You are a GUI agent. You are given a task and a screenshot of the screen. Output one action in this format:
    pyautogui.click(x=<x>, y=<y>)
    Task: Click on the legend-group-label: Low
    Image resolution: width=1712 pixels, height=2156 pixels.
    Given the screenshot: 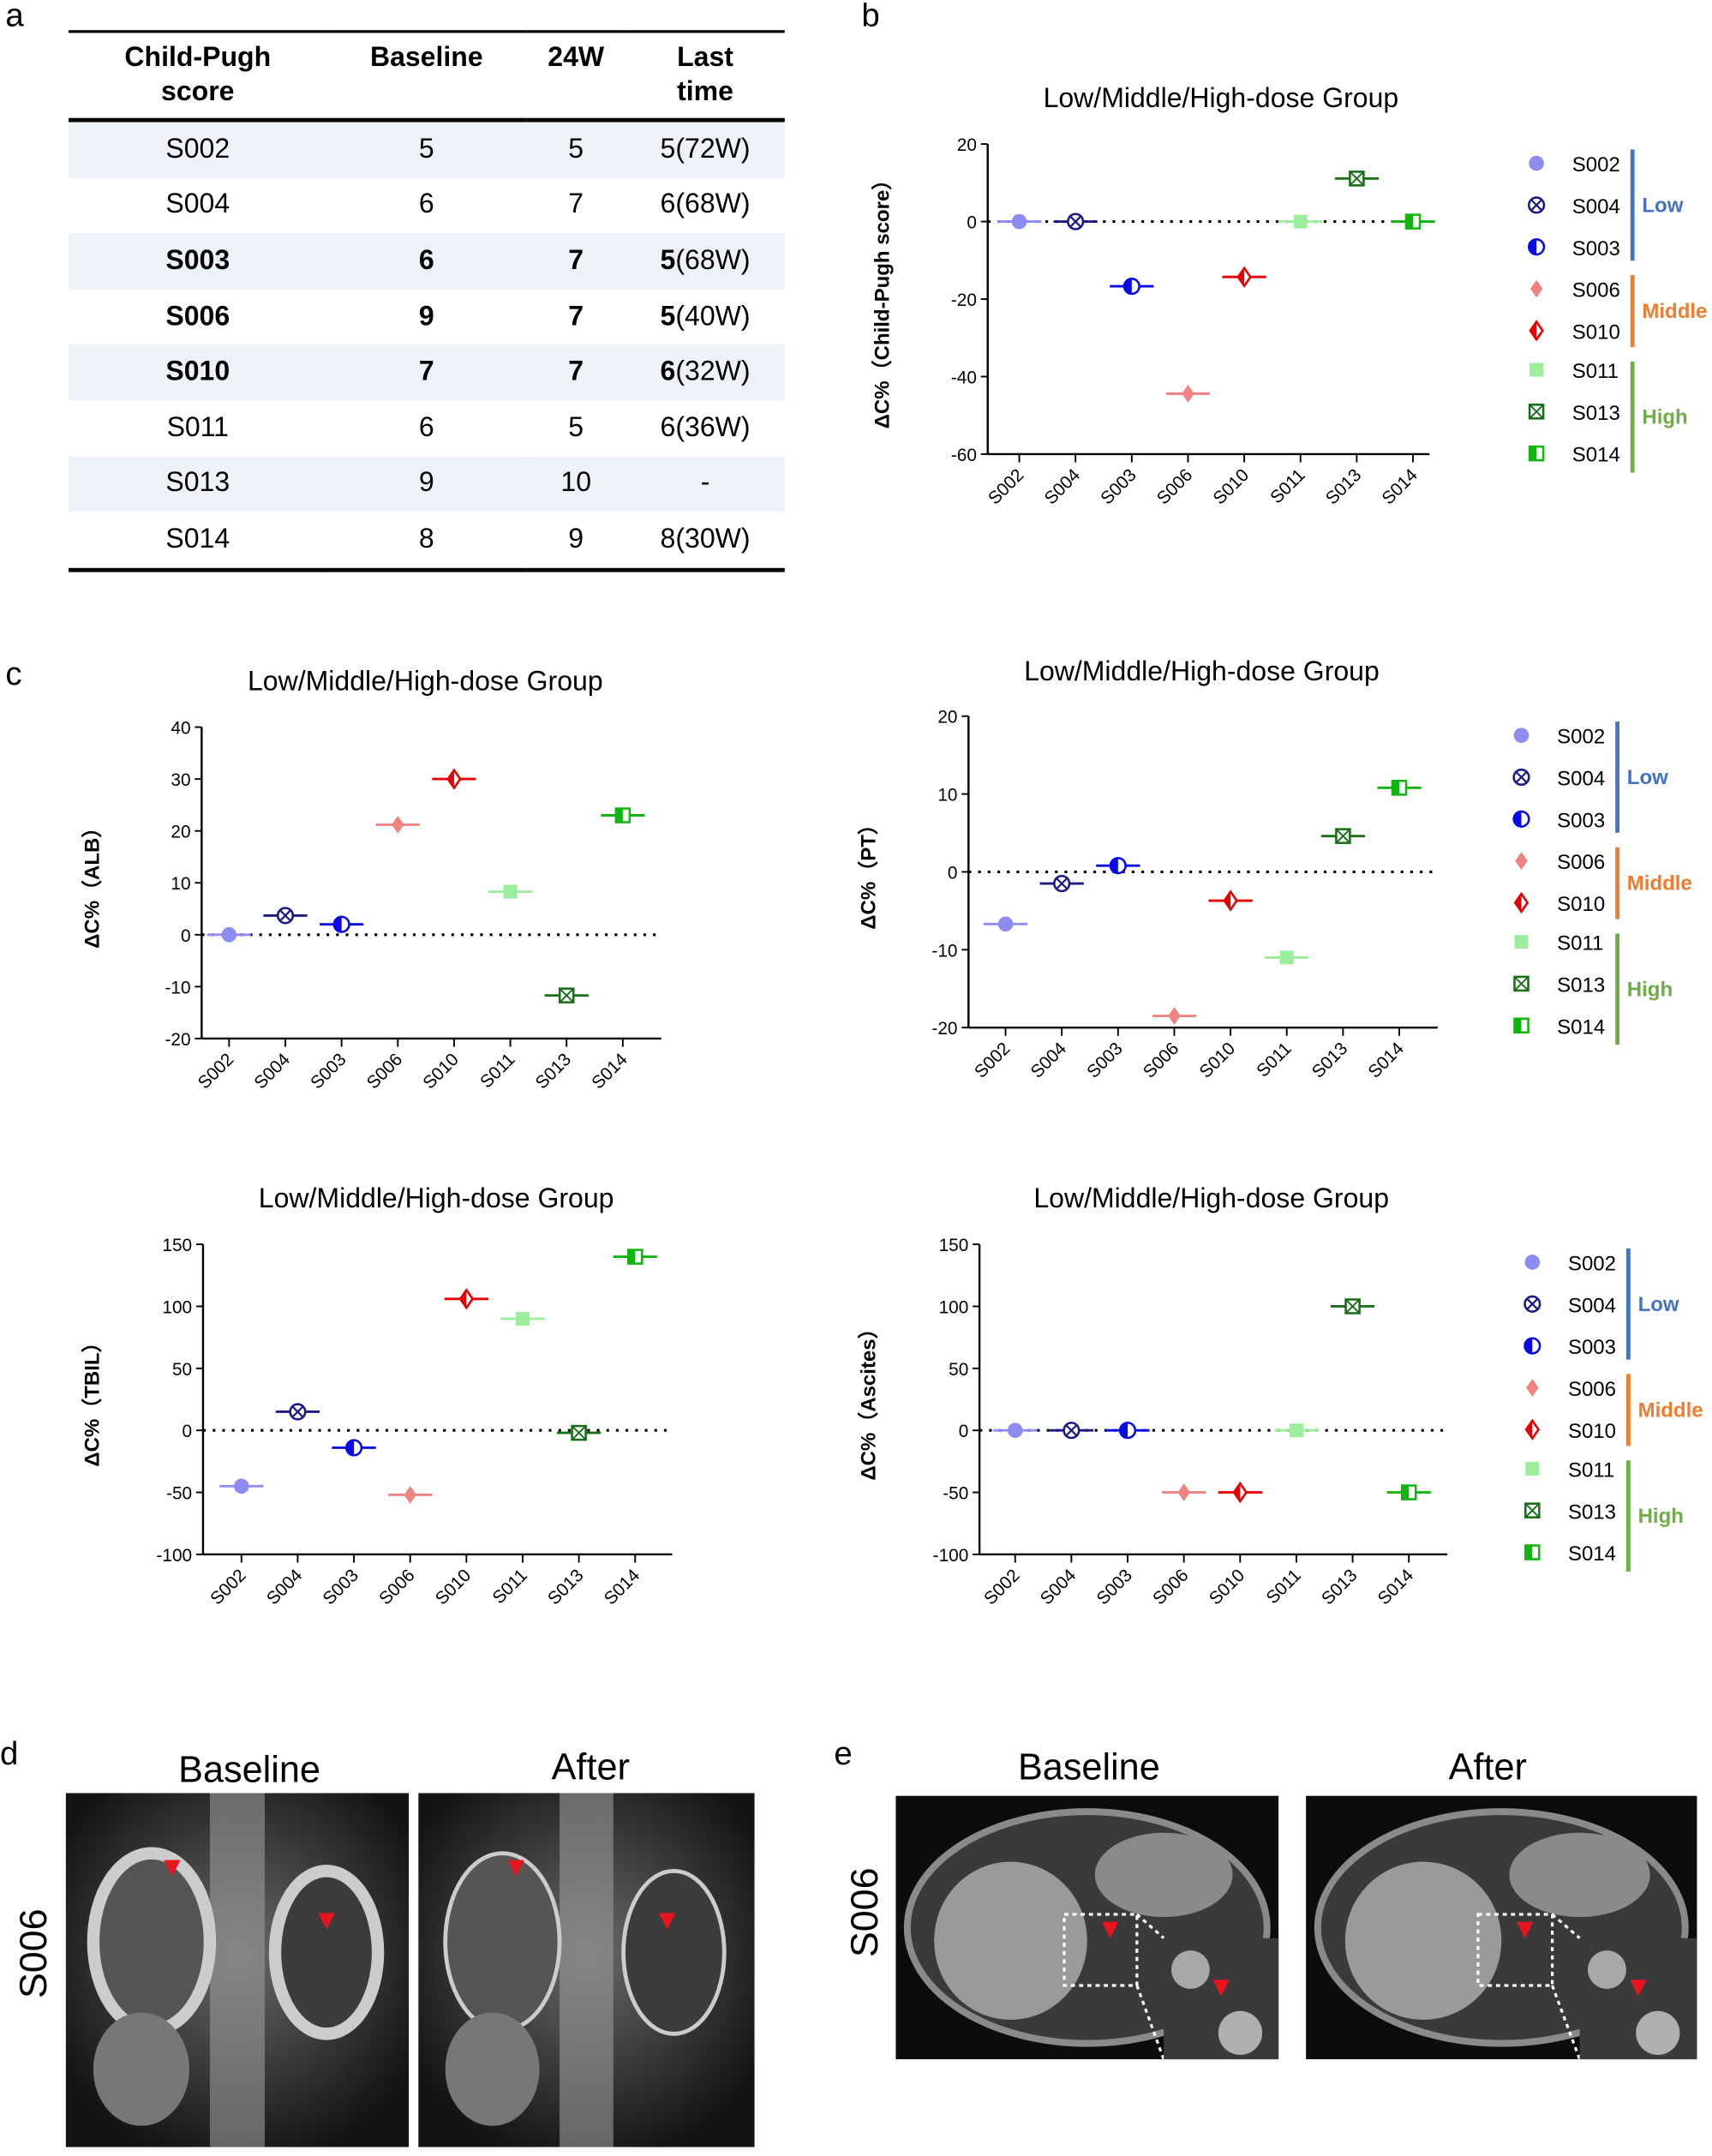 What is the action you would take?
    pyautogui.click(x=1662, y=205)
    